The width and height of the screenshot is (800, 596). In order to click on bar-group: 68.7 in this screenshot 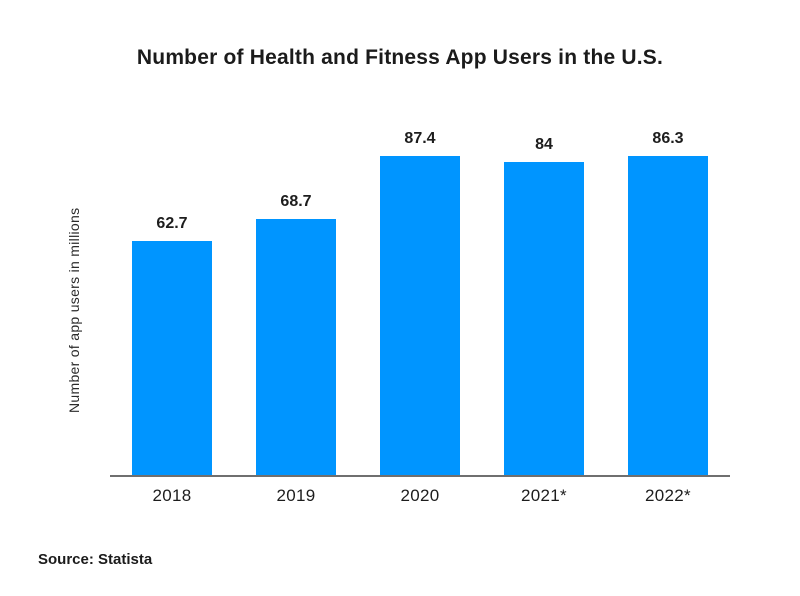, I will do `click(296, 302)`.